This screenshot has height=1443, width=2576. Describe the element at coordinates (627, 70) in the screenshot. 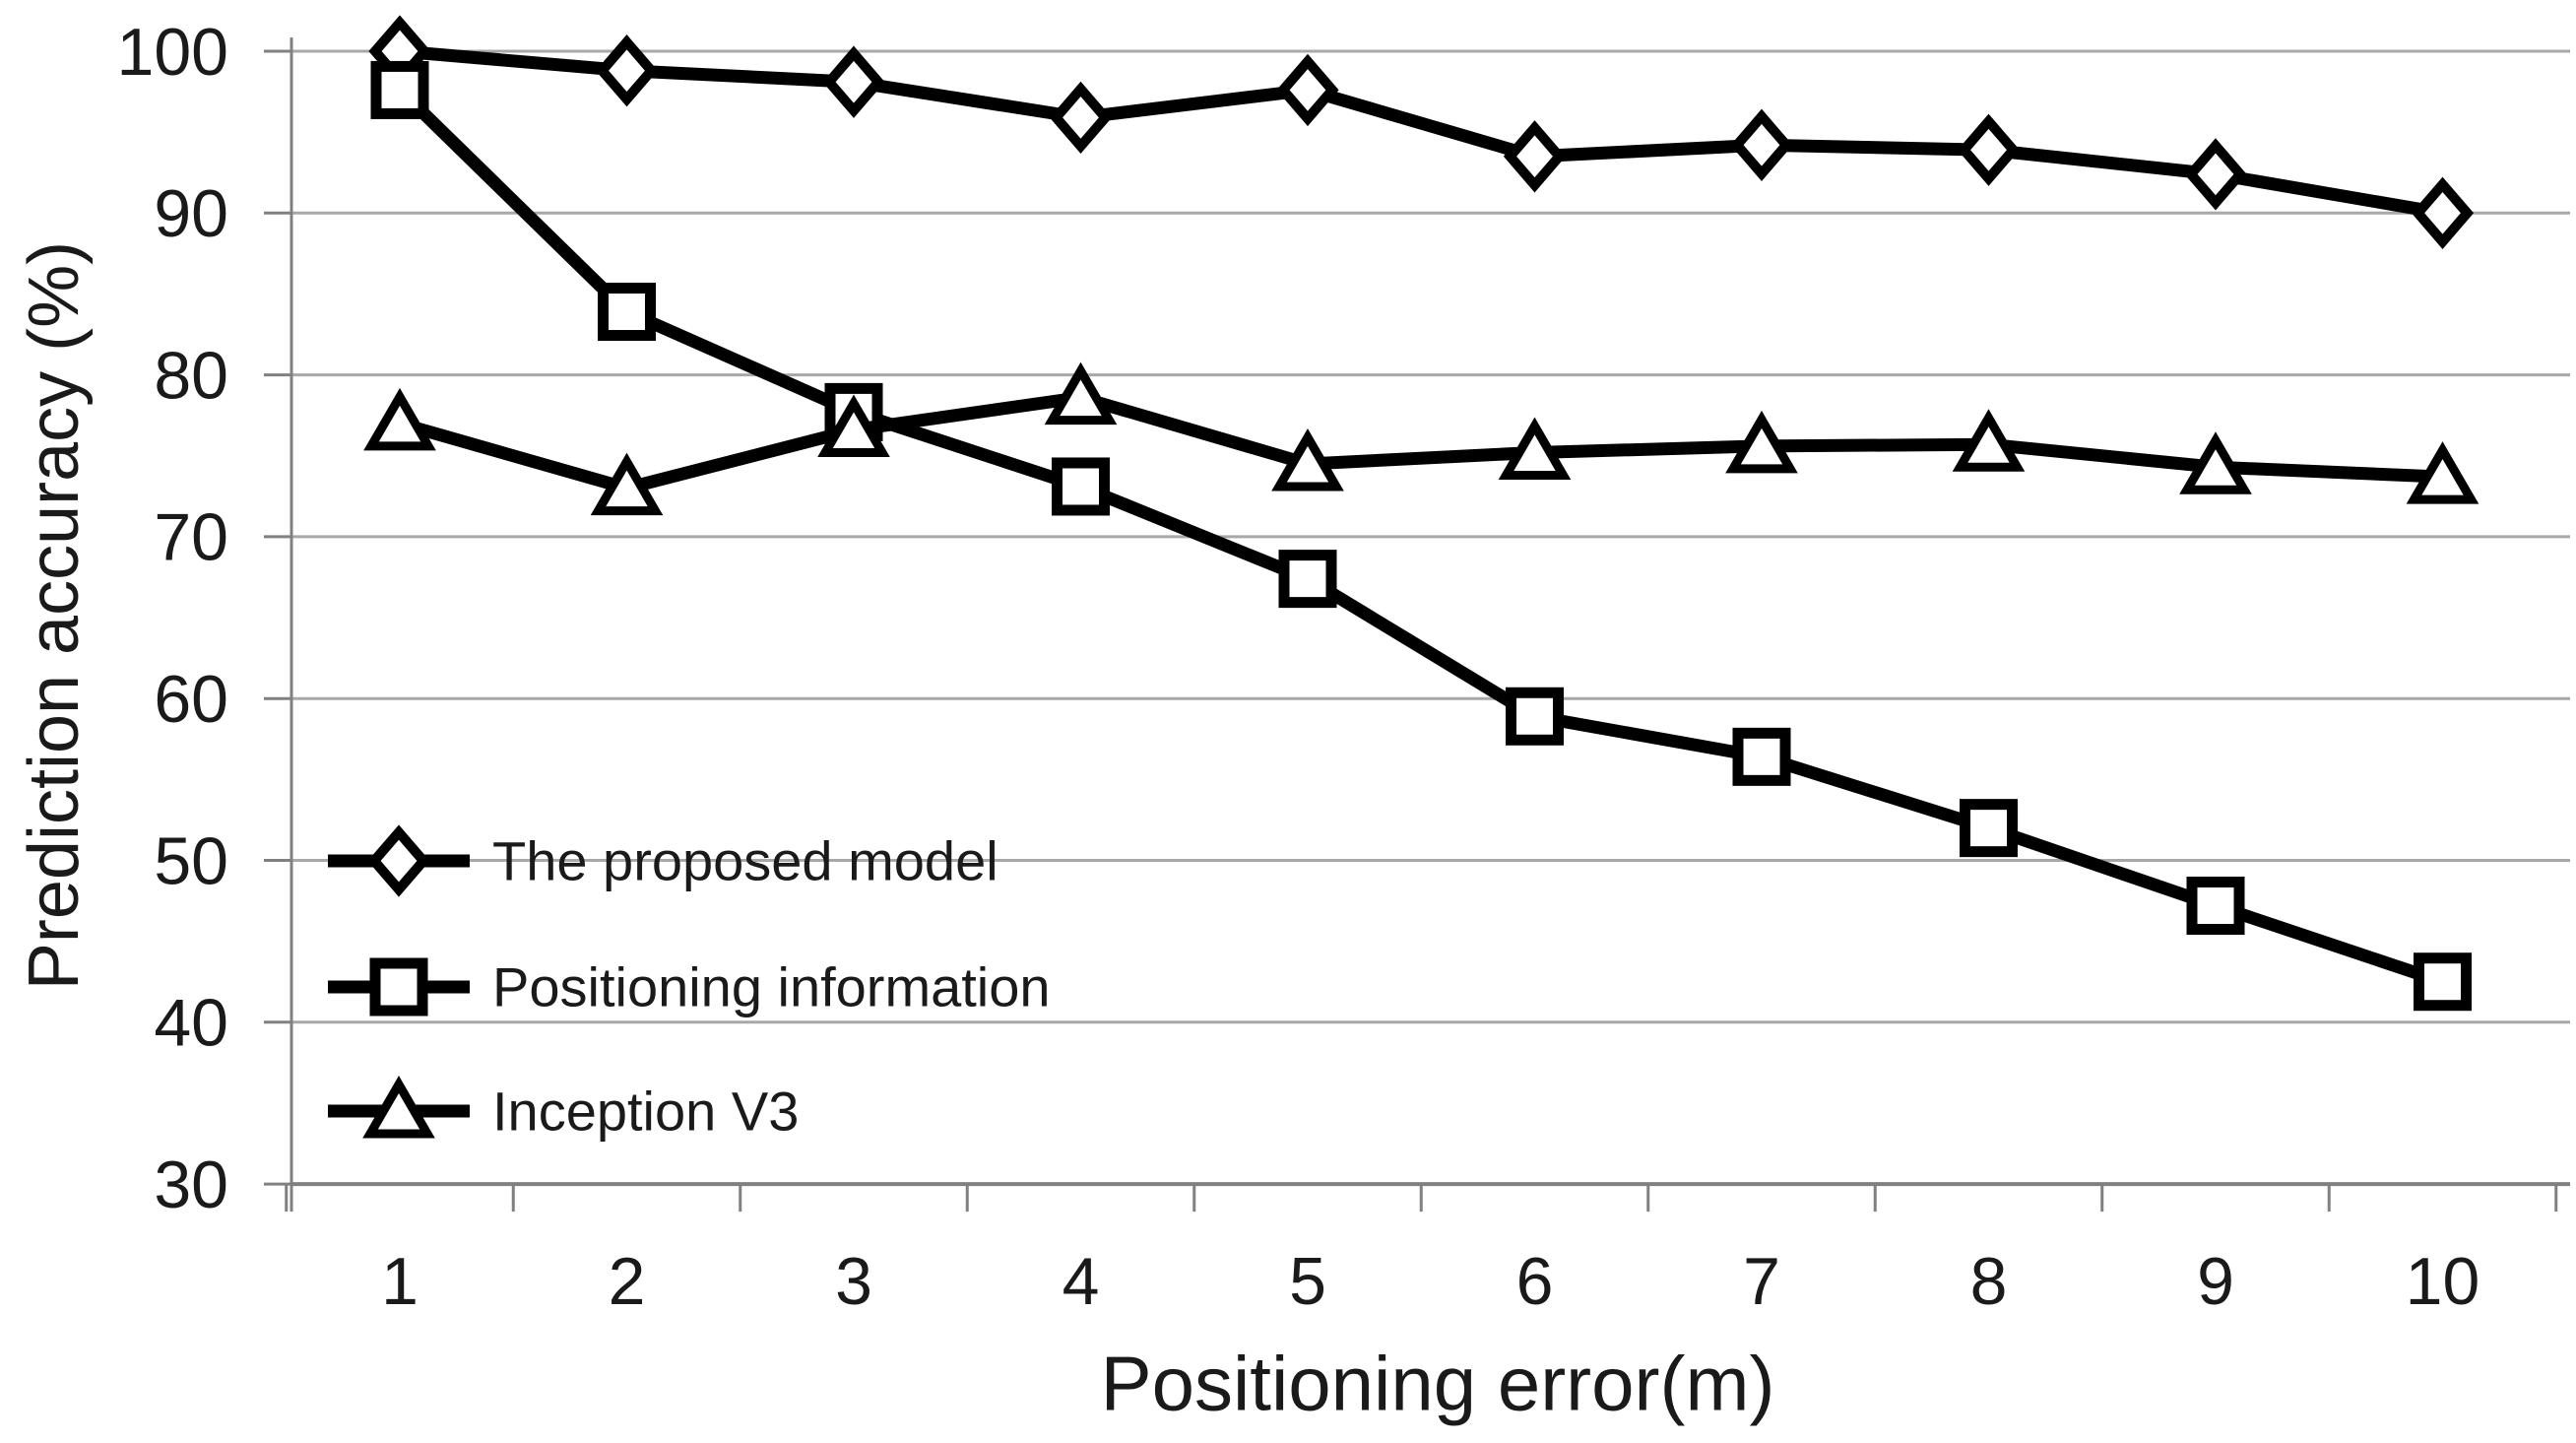

I see `marker-the-proposed-model-x2` at that location.